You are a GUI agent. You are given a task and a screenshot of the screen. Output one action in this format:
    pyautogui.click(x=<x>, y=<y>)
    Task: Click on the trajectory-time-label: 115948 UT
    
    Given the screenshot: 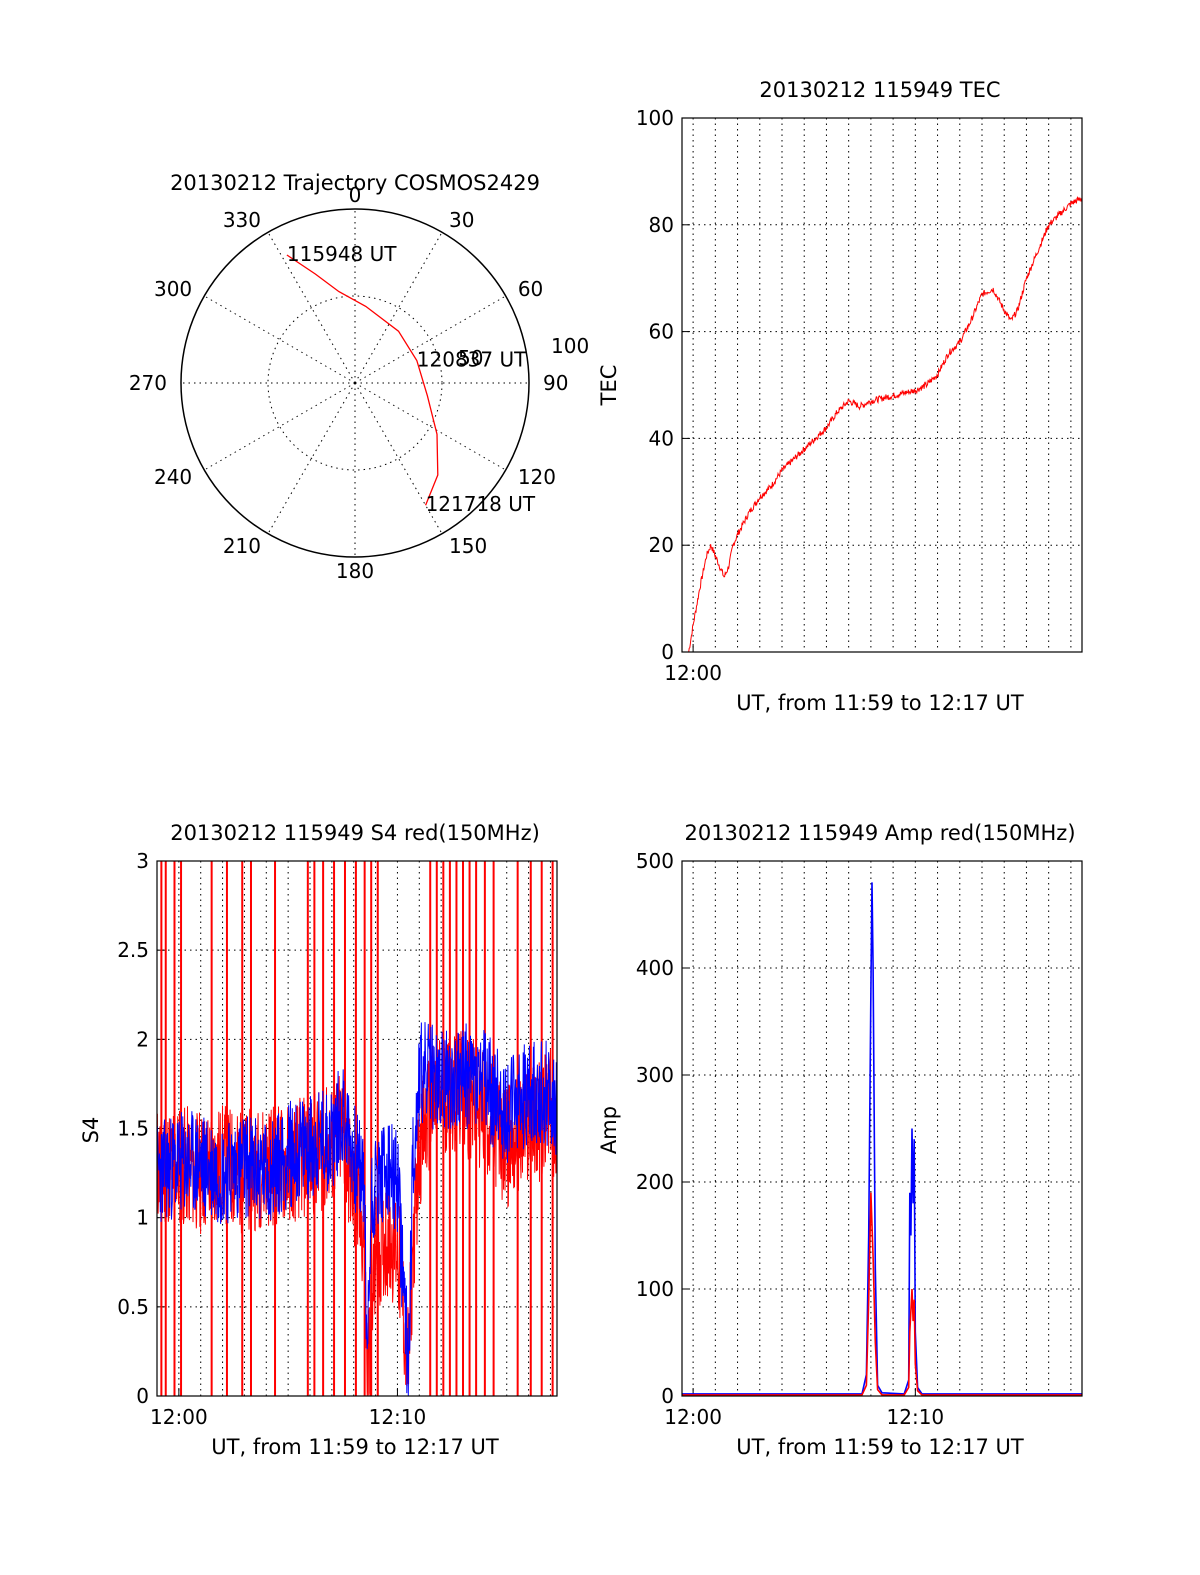 What is the action you would take?
    pyautogui.click(x=342, y=254)
    